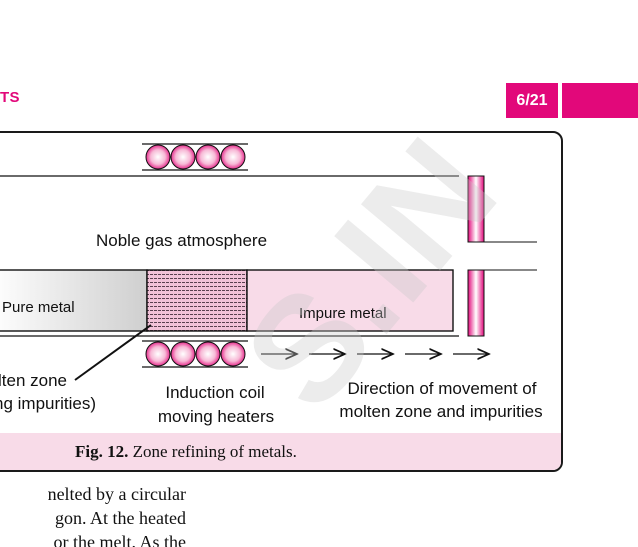 Image resolution: width=638 pixels, height=547 pixels. I want to click on induction-coil-label-line1: Induction coil, so click(214, 392).